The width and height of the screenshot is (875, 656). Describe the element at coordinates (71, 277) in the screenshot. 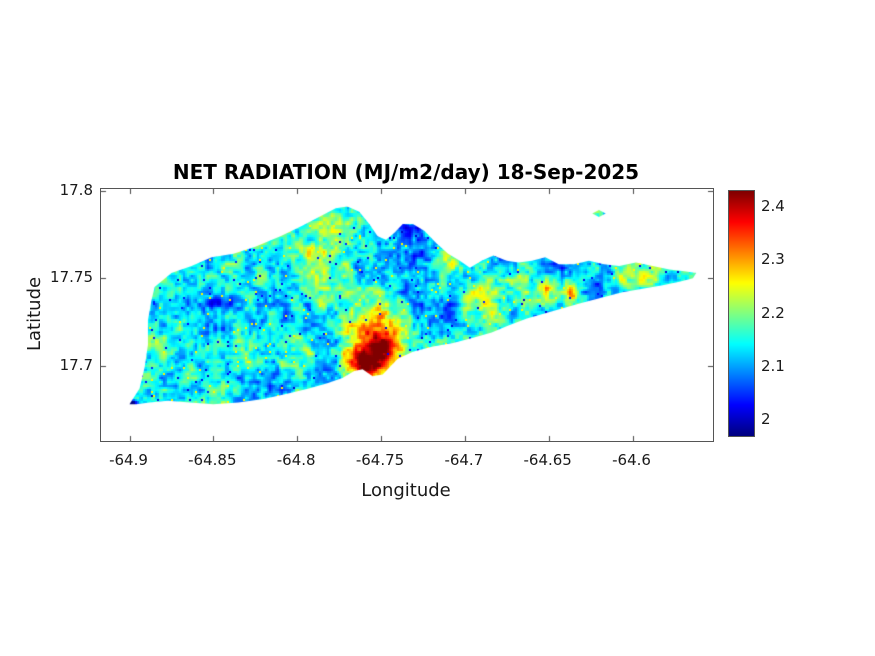

I see `y-tick-label: 17.75` at that location.